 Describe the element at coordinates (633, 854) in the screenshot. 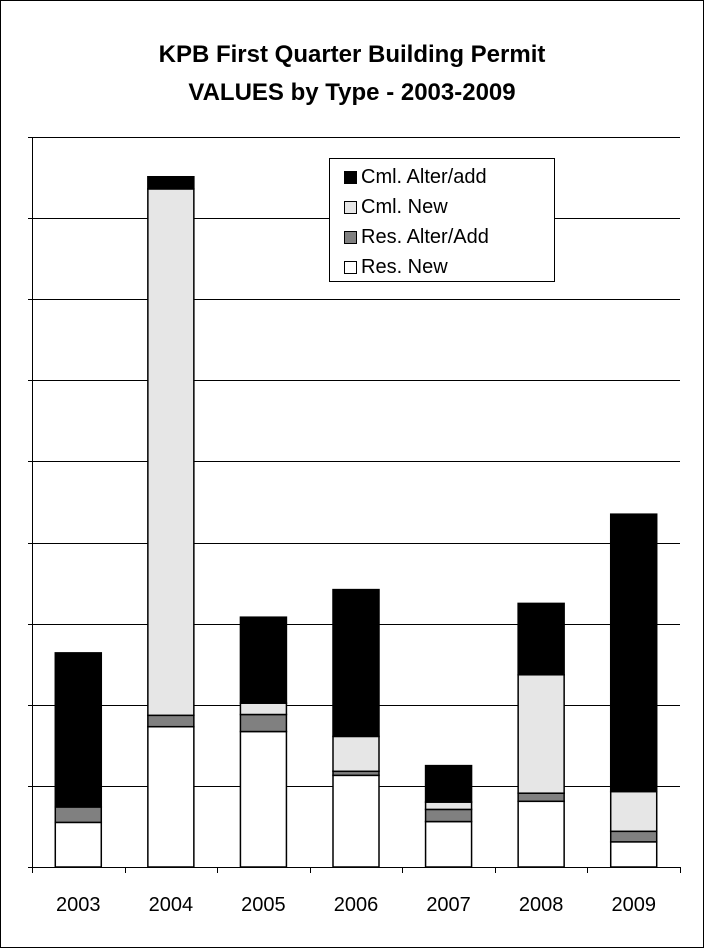

I see `bar-res-new-2009` at that location.